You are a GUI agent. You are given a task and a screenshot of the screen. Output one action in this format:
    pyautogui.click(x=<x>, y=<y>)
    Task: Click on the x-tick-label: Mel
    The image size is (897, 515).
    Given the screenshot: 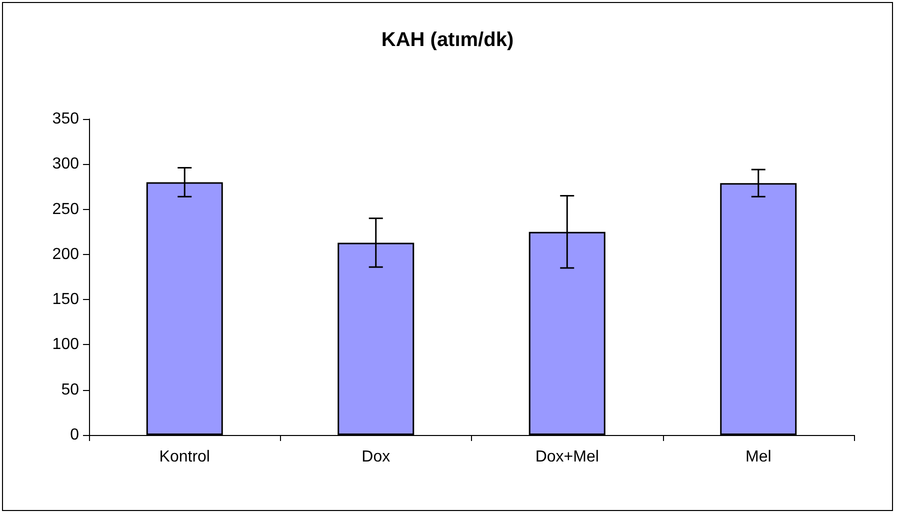 What is the action you would take?
    pyautogui.click(x=758, y=457)
    